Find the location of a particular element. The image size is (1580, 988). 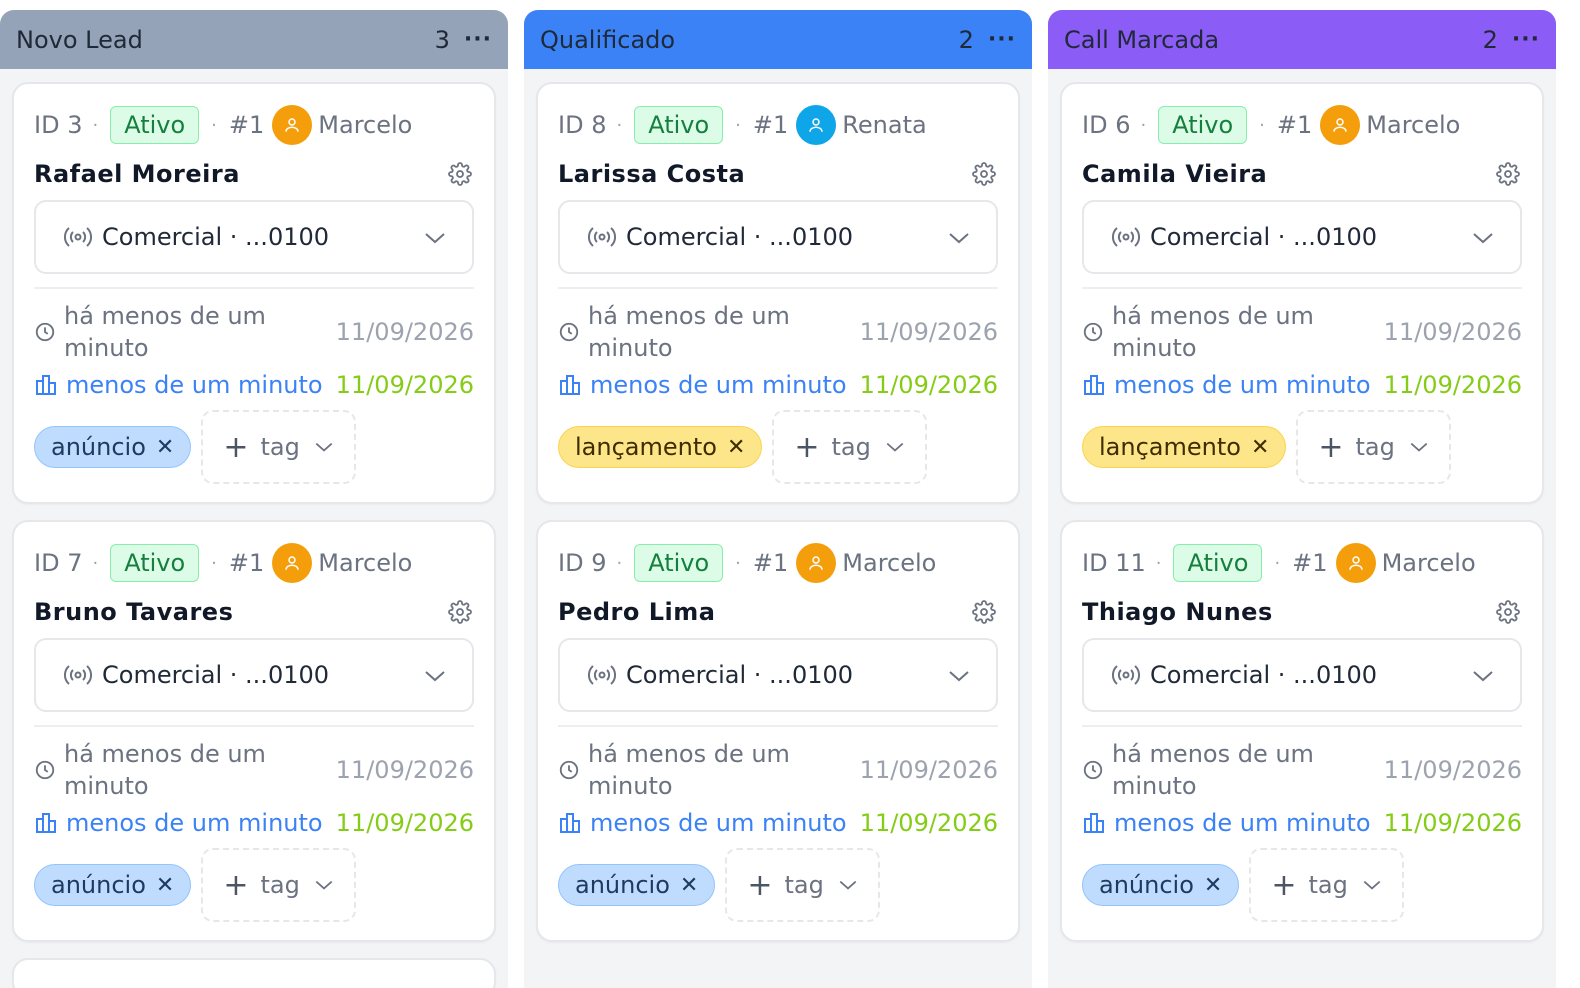

lead-id: ID 9 is located at coordinates (582, 563).